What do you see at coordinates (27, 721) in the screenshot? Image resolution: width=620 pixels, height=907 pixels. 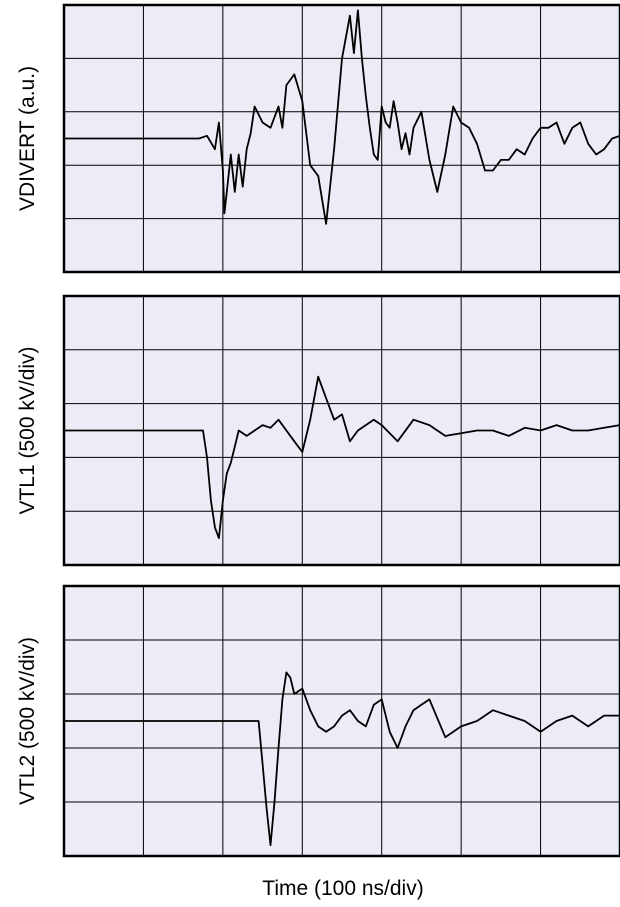 I see `y-axis-label-vtl2: VTL2 (500 kV/div)` at bounding box center [27, 721].